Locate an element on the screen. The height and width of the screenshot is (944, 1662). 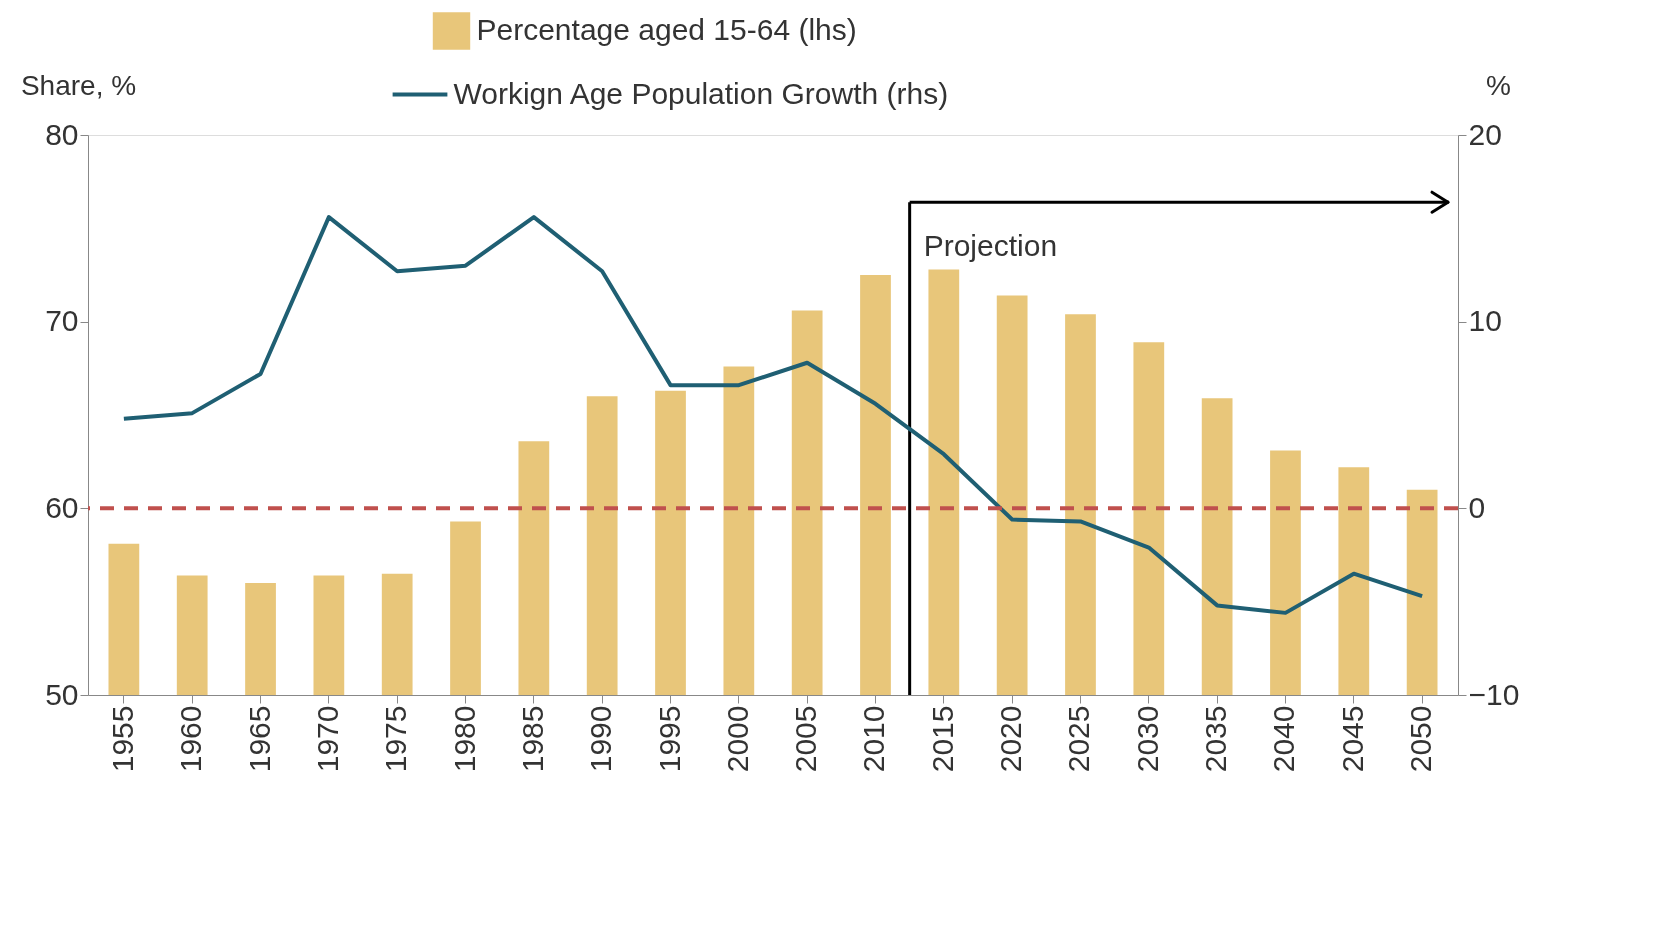
legend-label: Percentage aged 15-64 (lhs) is located at coordinates (666, 29).